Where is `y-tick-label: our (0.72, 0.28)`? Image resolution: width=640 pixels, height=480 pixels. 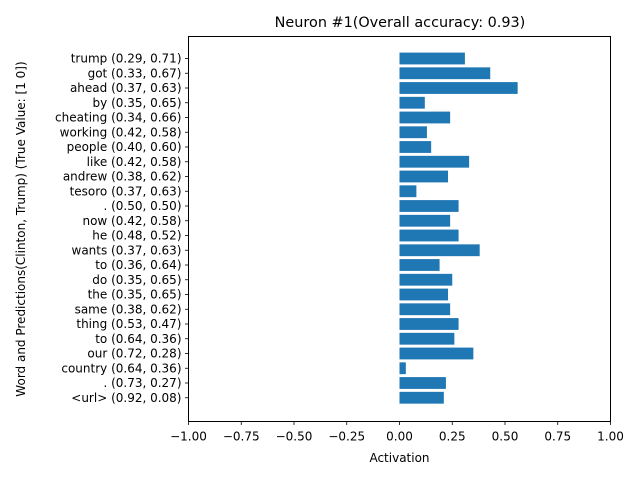
y-tick-label: our (0.72, 0.28) is located at coordinates (134, 354).